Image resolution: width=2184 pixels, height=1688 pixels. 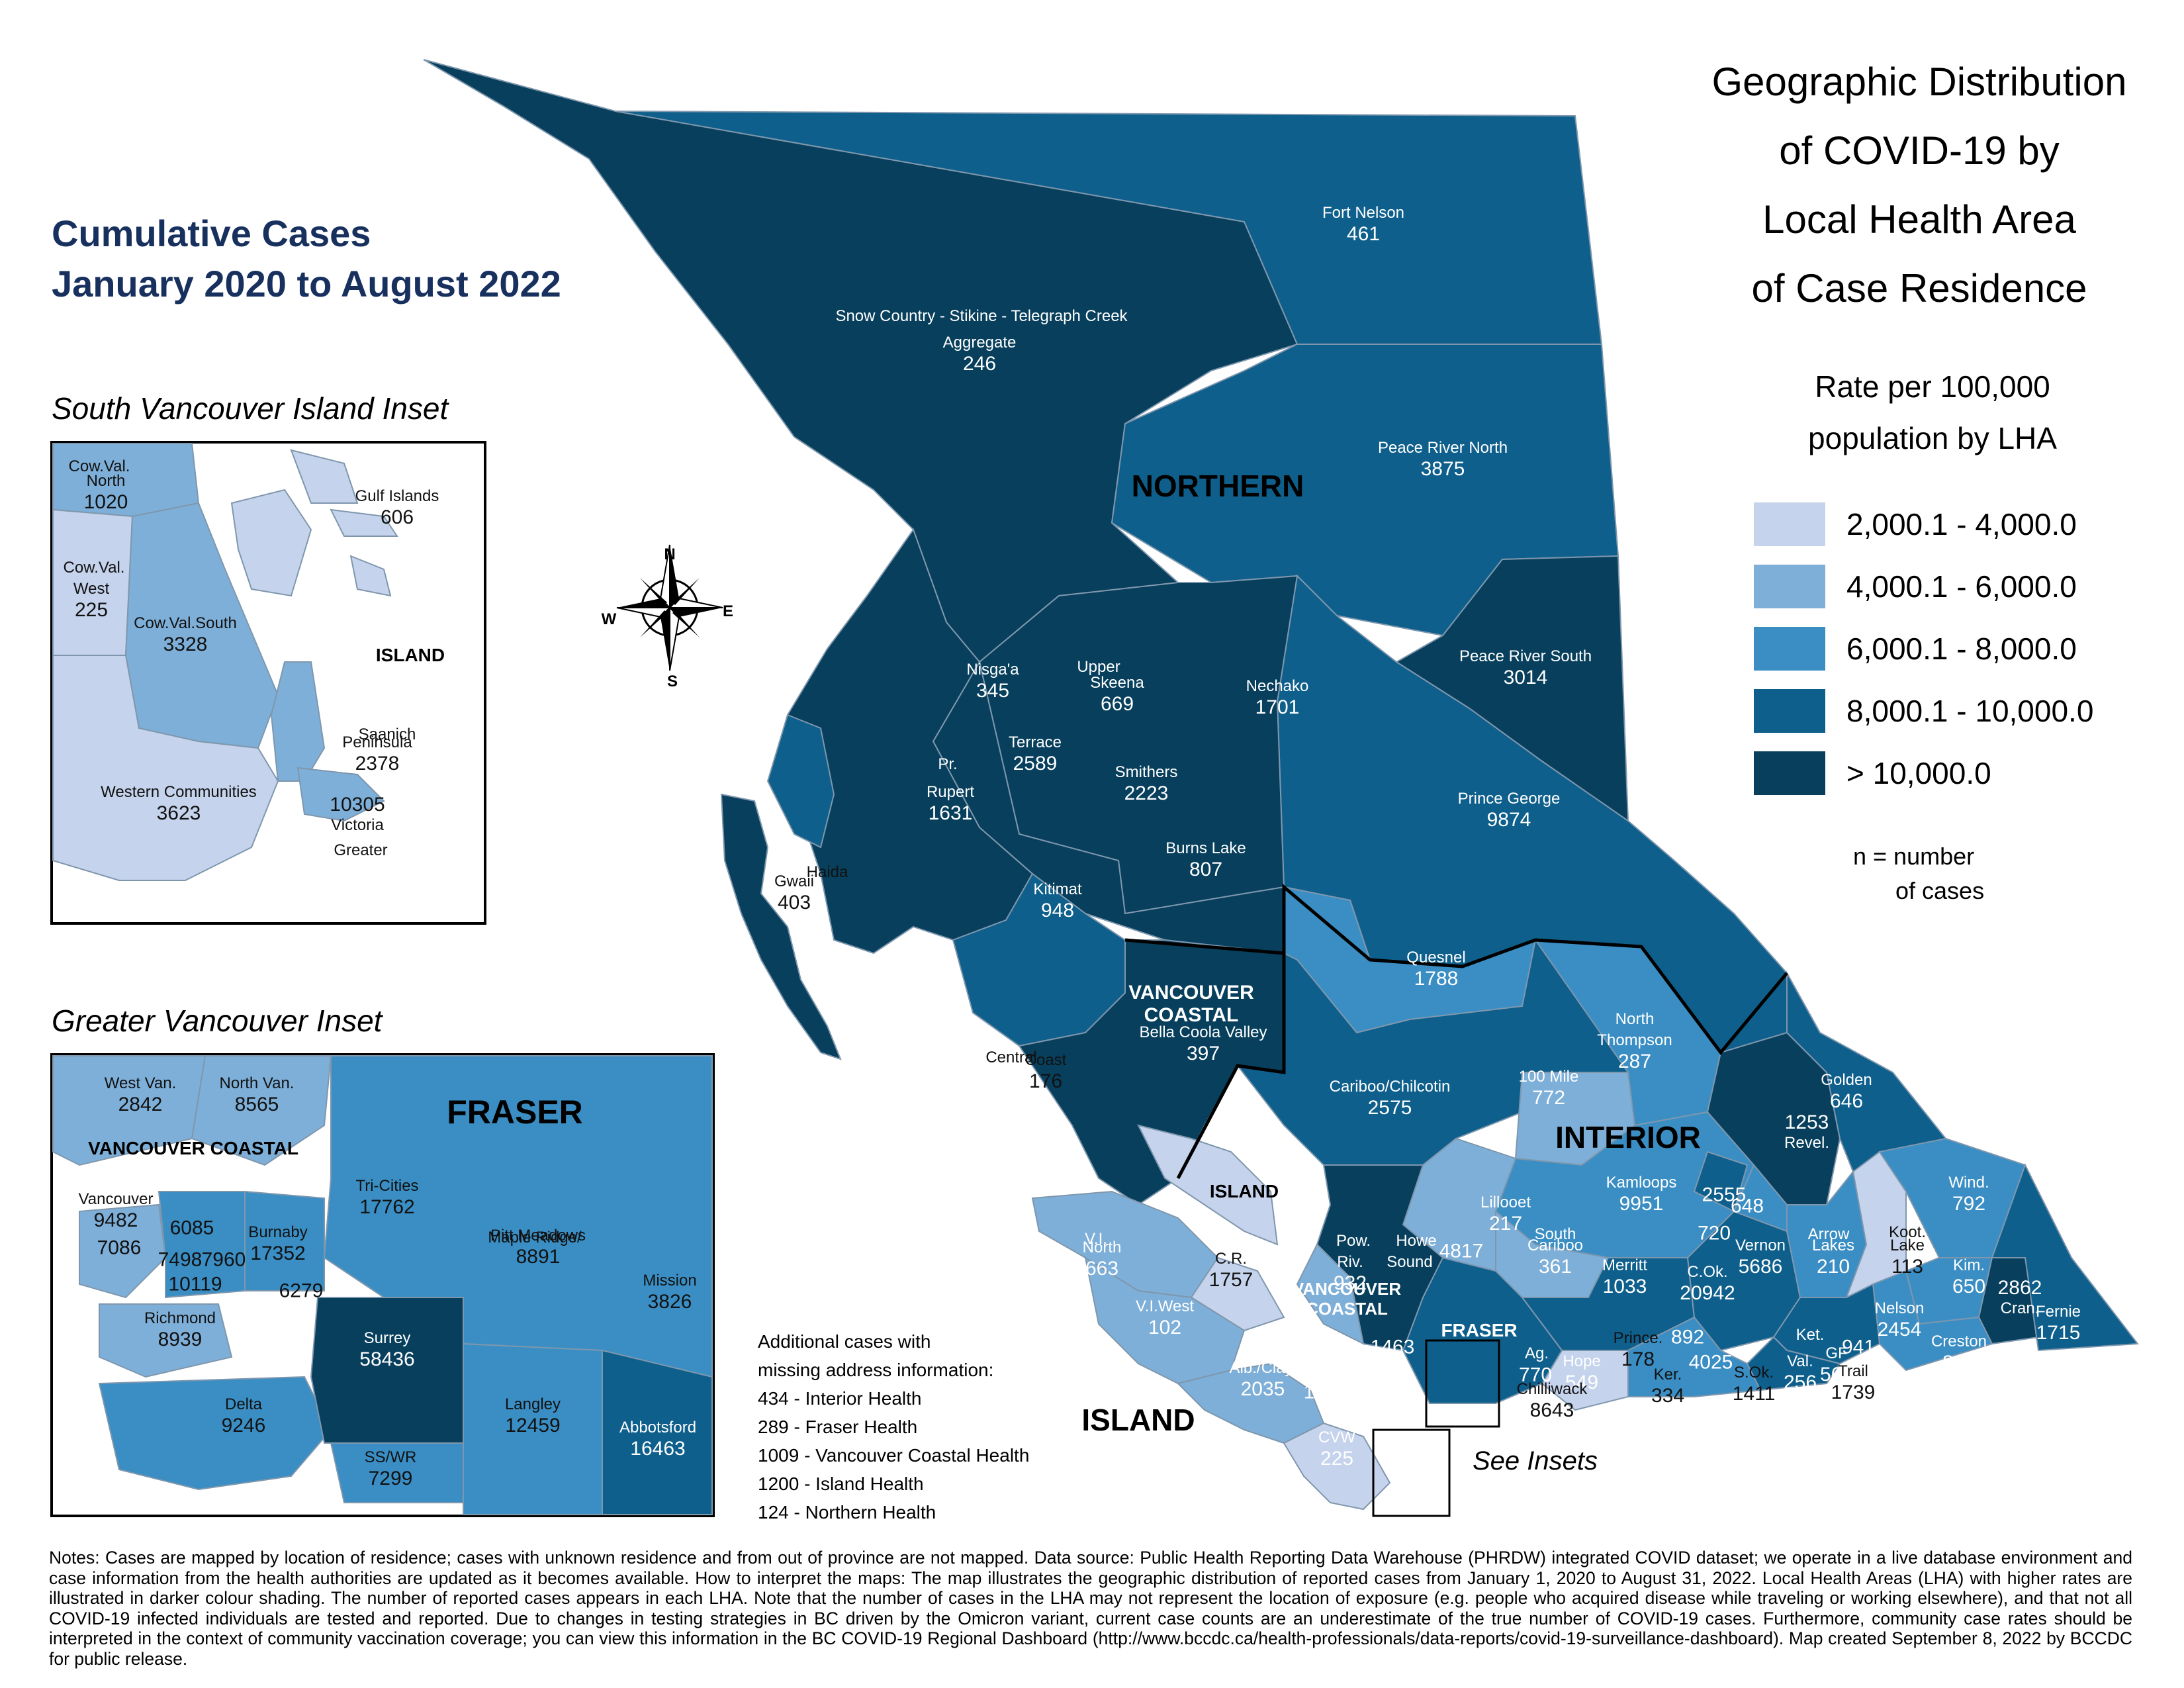 What do you see at coordinates (179, 792) in the screenshot?
I see `lha-name: Western Communities` at bounding box center [179, 792].